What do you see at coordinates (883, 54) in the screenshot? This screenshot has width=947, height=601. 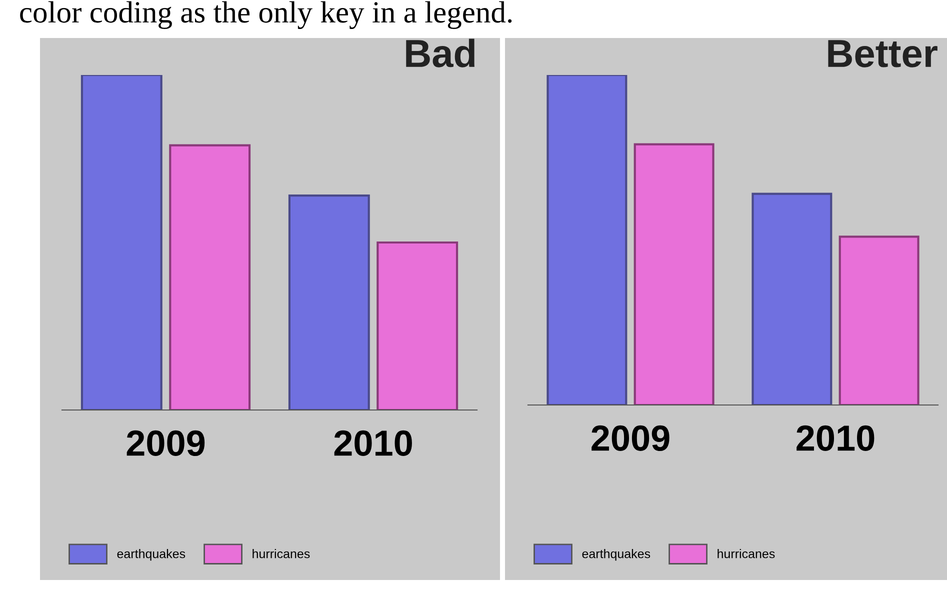 I see `chart-title: Better` at bounding box center [883, 54].